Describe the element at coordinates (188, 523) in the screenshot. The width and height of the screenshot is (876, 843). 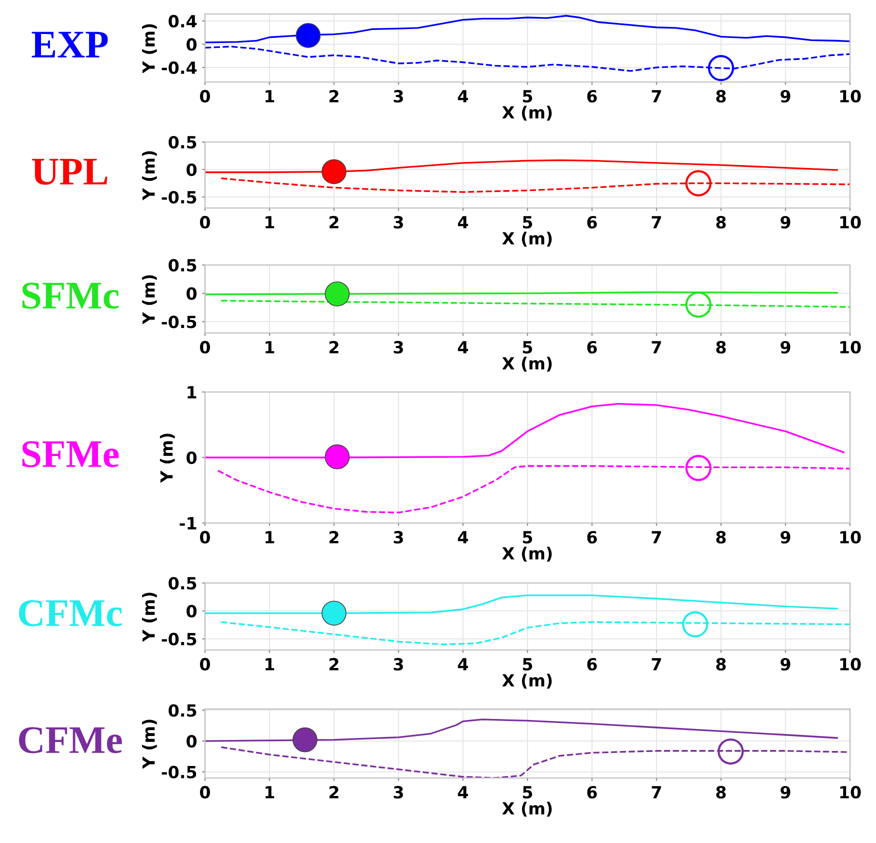
I see `y-tick-label: -1` at that location.